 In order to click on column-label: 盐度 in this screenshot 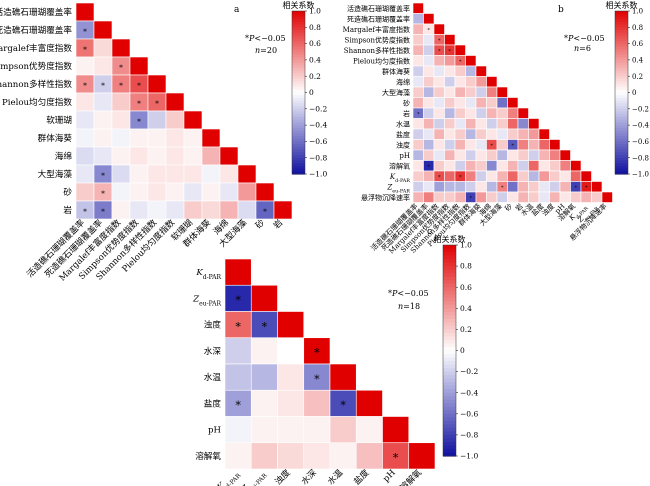, I will do `click(361, 476)`.